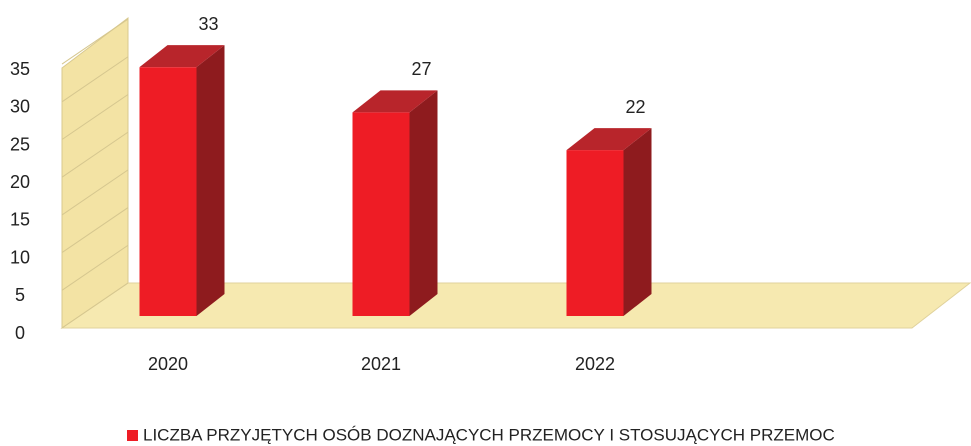  Describe the element at coordinates (20, 333) in the screenshot. I see `y-tick-label: 0` at that location.